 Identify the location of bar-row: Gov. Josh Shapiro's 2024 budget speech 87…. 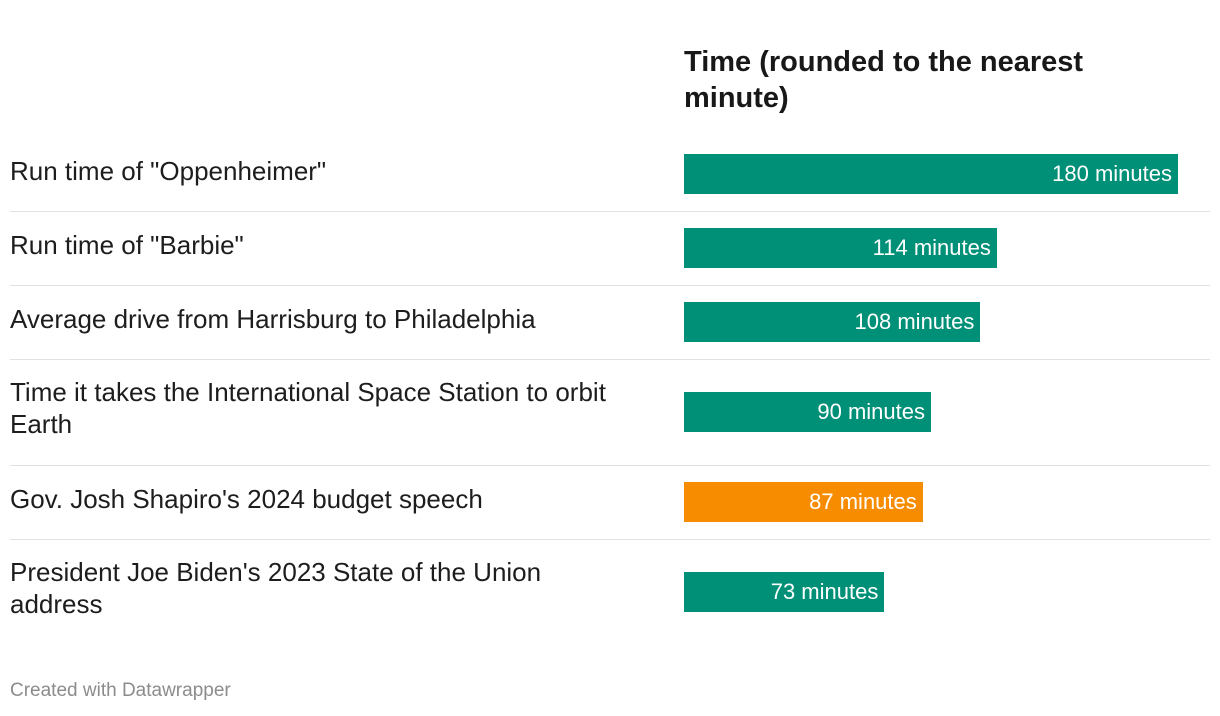
(610, 502).